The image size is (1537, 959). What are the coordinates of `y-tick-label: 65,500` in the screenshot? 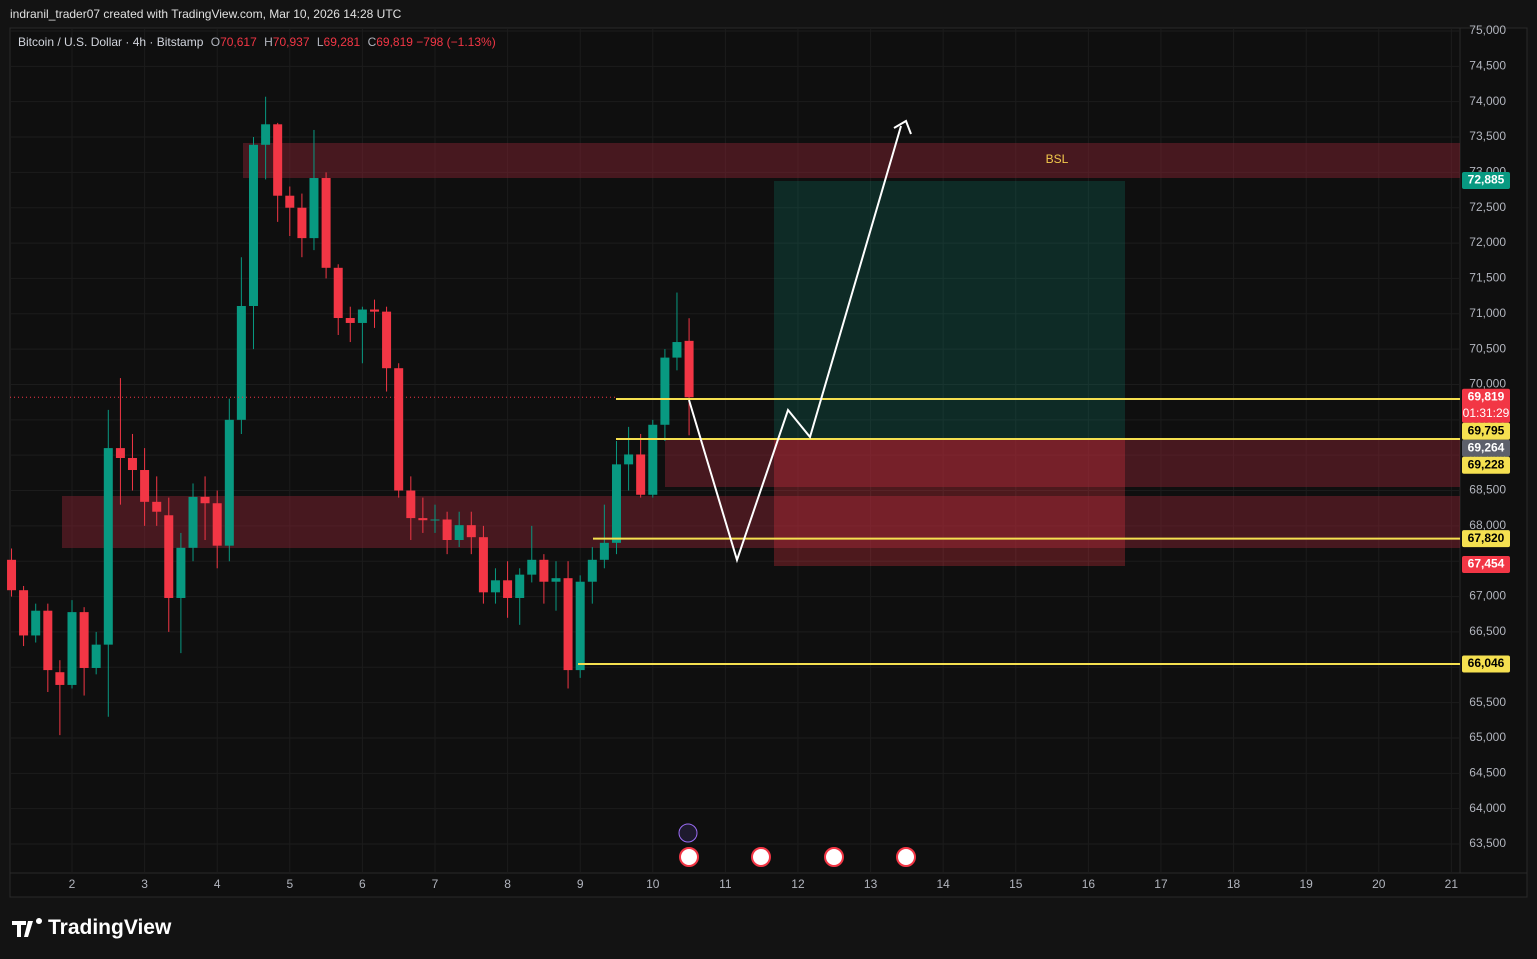 It's located at (1487, 702).